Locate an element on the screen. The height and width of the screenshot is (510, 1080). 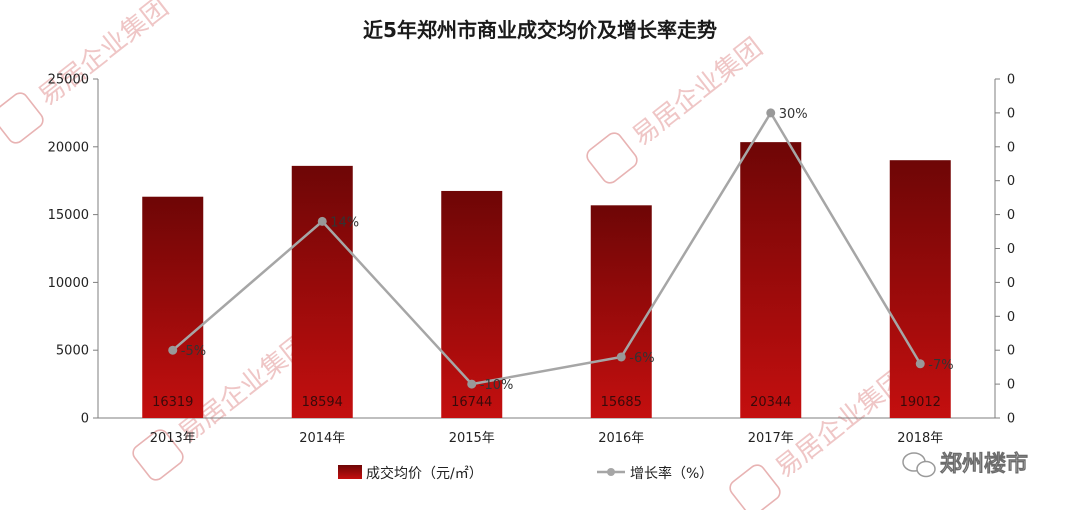
bar-value-label: 16744 is located at coordinates (471, 402).